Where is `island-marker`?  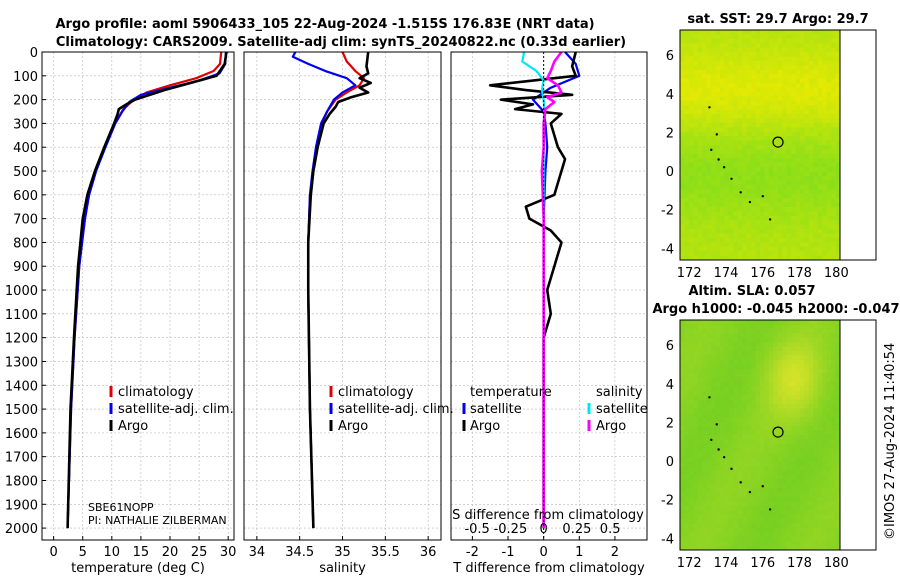 island-marker is located at coordinates (731, 179).